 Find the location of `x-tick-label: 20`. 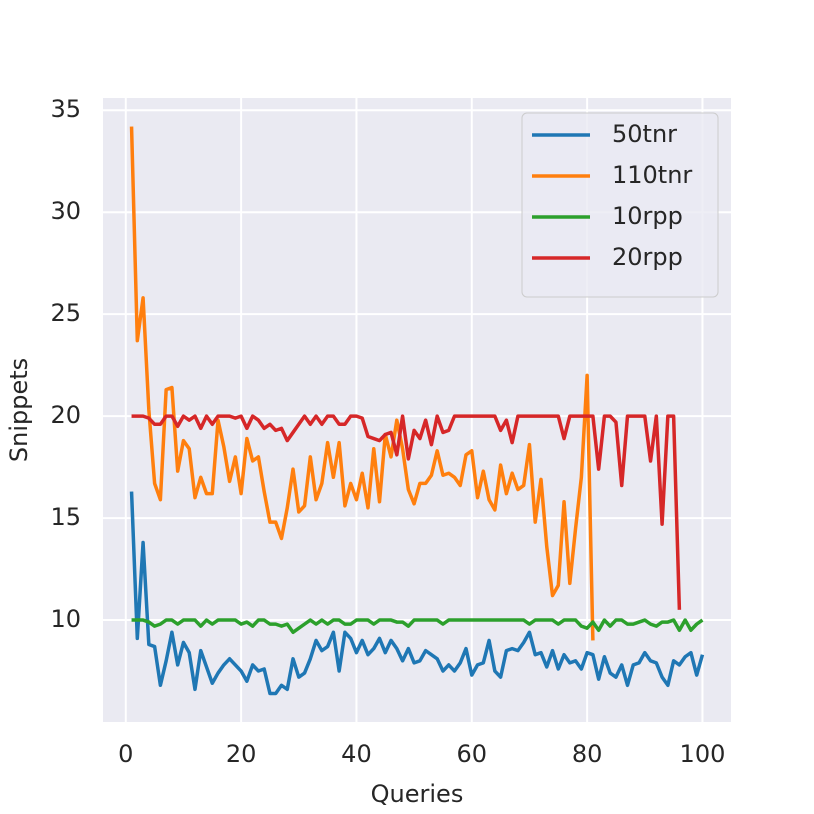

x-tick-label: 20 is located at coordinates (241, 754).